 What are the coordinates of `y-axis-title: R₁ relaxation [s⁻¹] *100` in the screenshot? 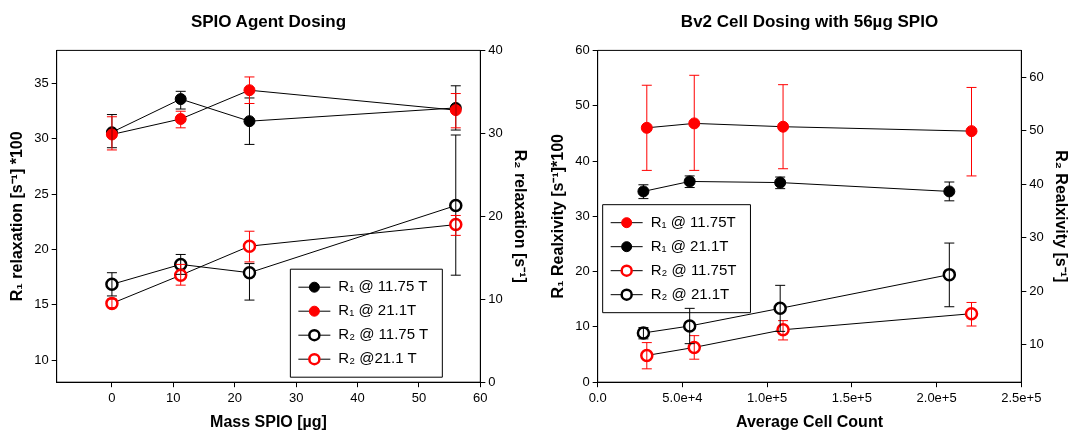 It's located at (17, 216).